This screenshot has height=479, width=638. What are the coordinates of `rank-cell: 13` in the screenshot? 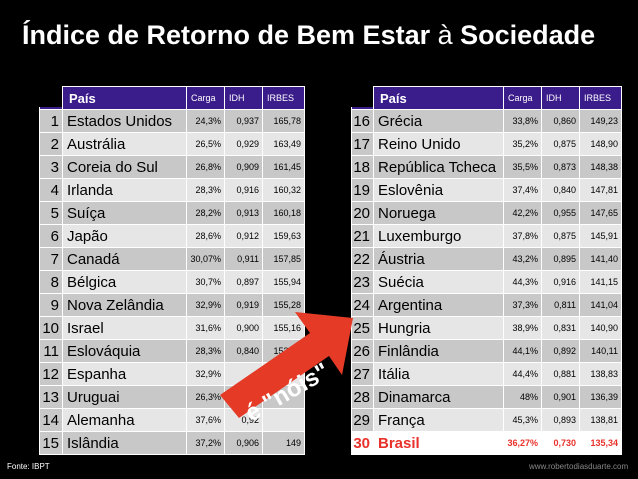 It's located at (51, 397).